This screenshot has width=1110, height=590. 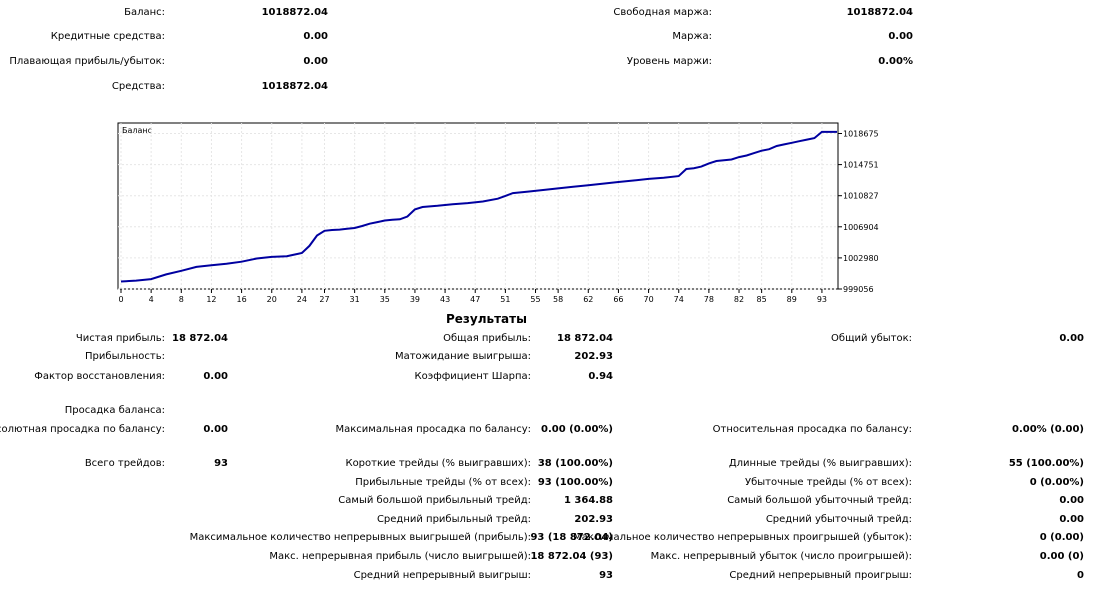 What do you see at coordinates (211, 299) in the screenshot?
I see `x-tick-label: 12` at bounding box center [211, 299].